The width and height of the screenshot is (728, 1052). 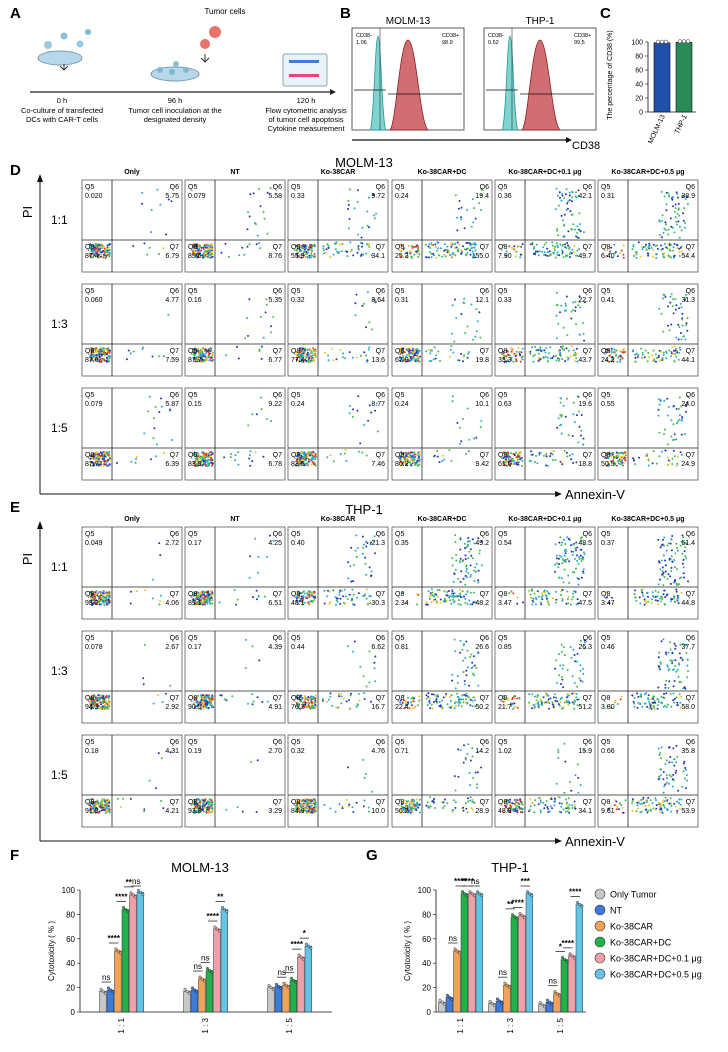 What do you see at coordinates (558, 494) in the screenshot?
I see `annexin-axis-arrowhead` at bounding box center [558, 494].